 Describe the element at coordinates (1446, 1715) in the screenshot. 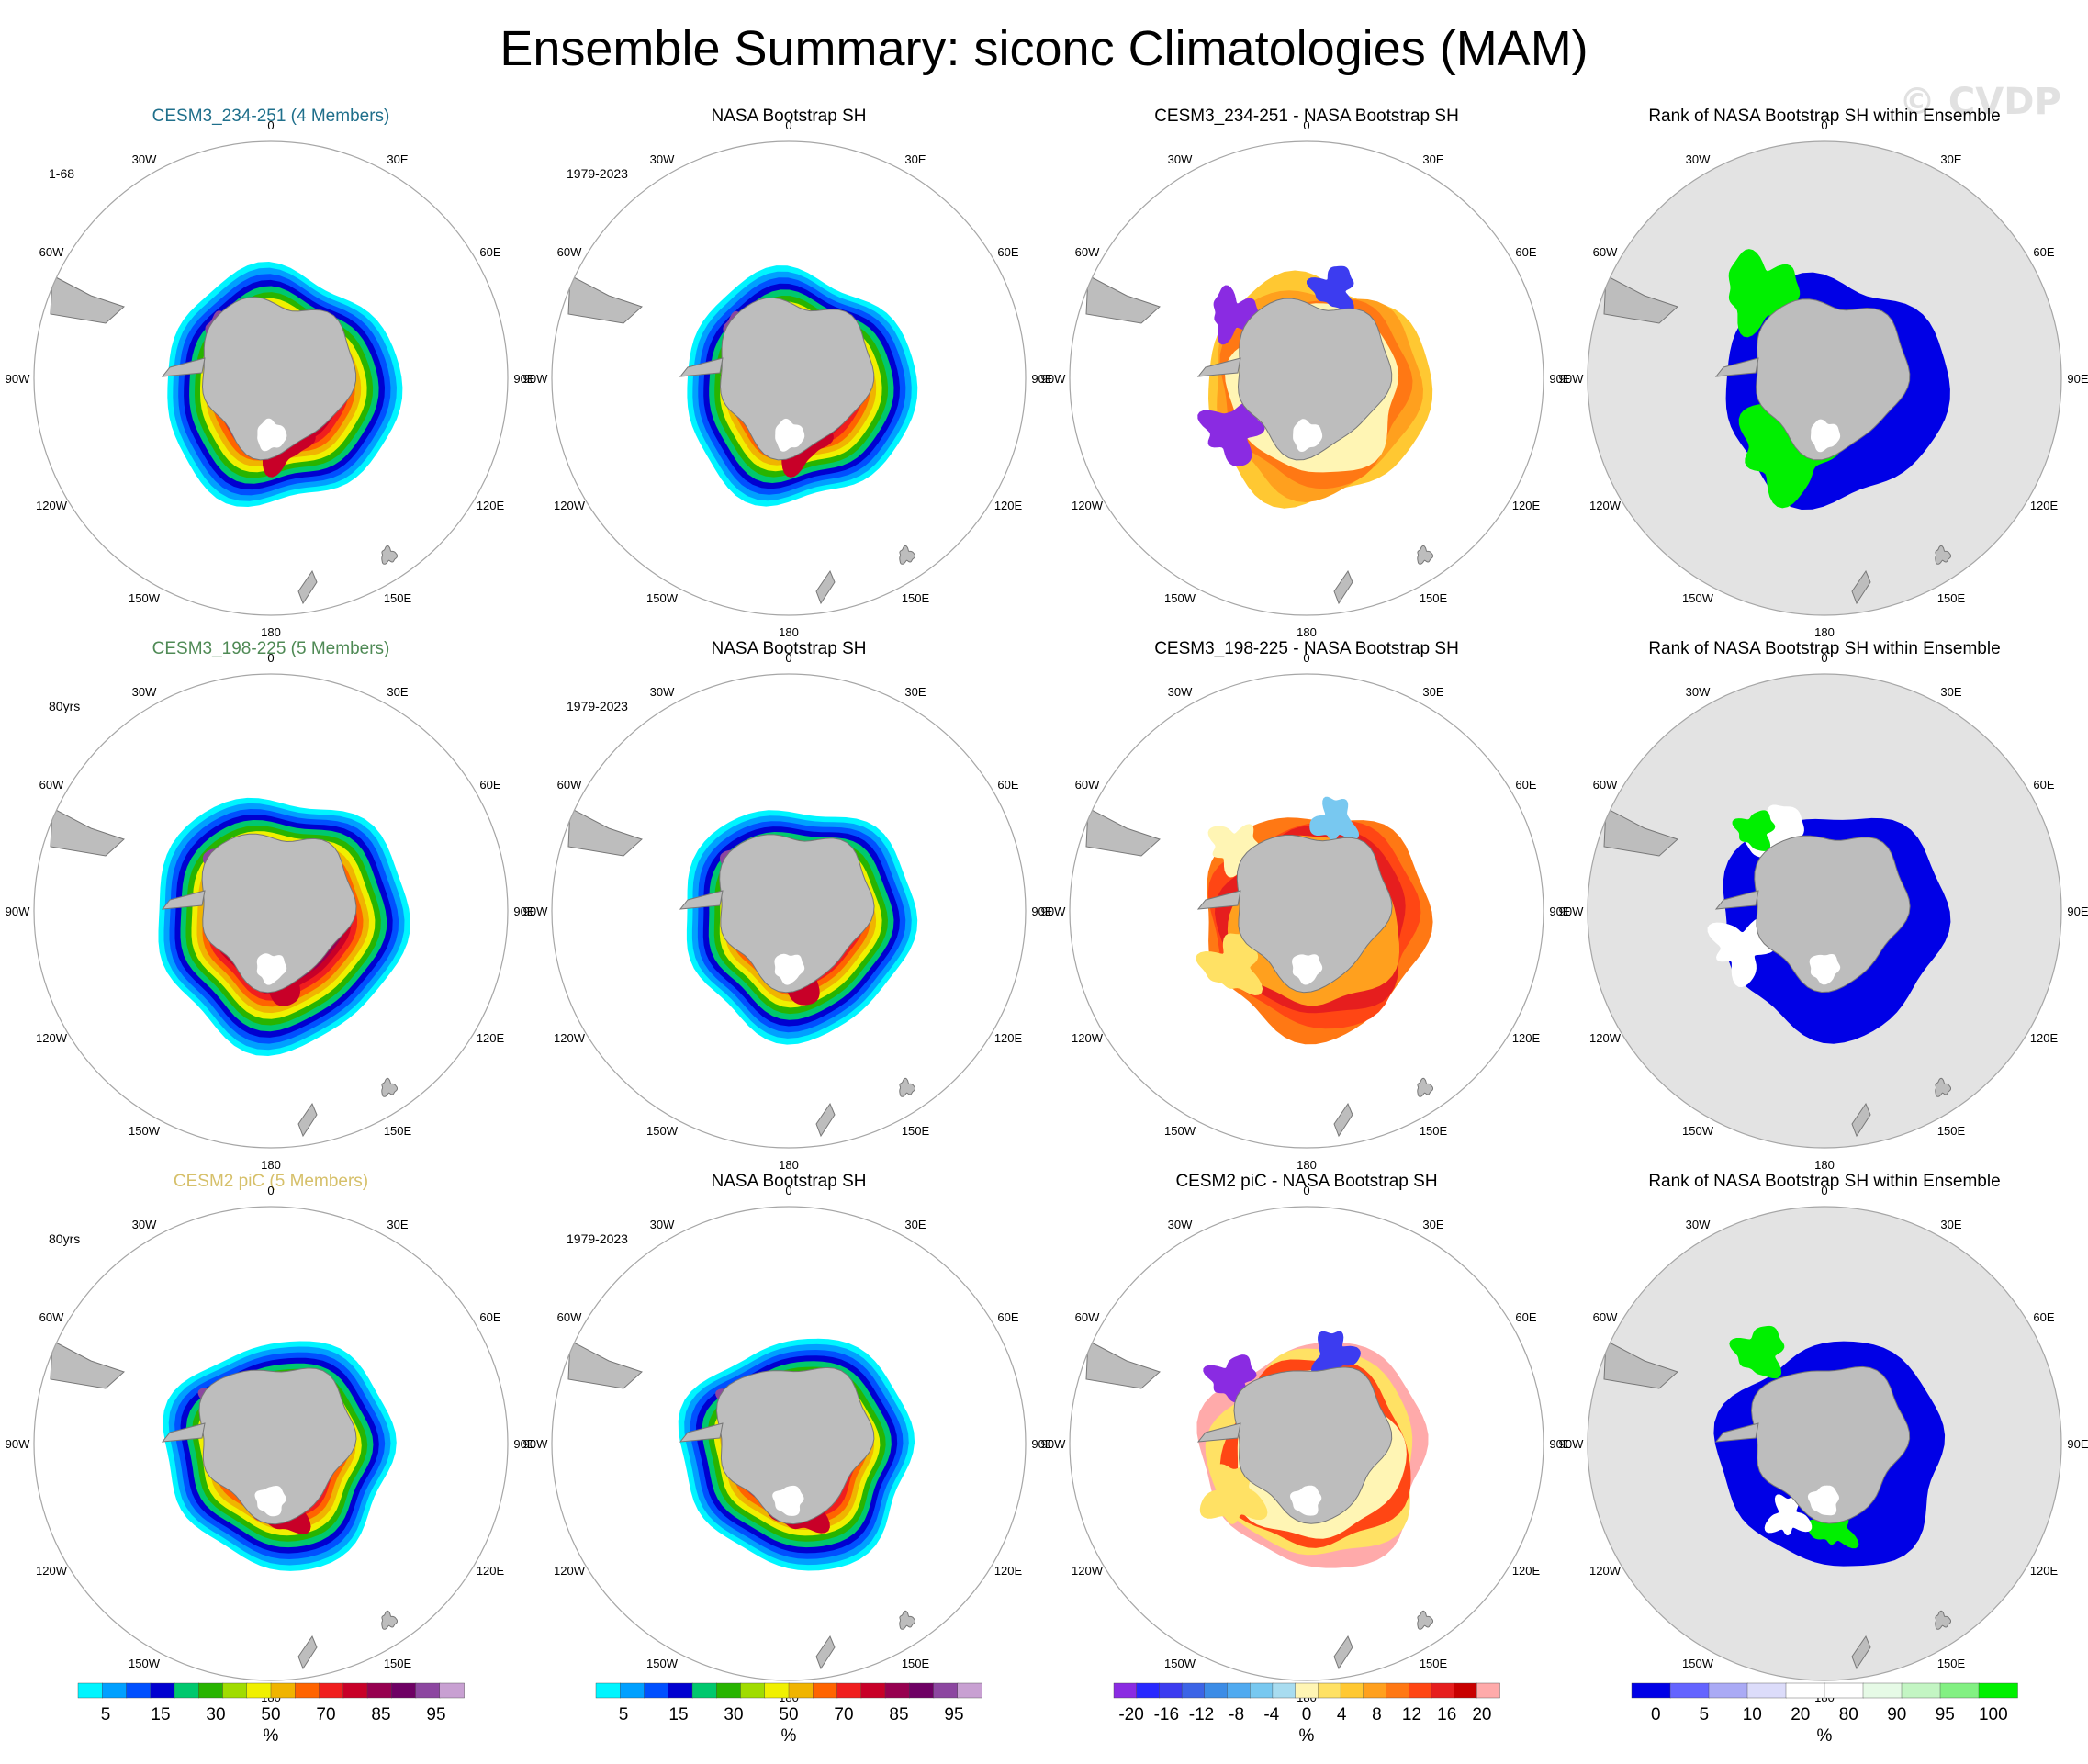

I see `colorbar-tick-label: 16` at that location.